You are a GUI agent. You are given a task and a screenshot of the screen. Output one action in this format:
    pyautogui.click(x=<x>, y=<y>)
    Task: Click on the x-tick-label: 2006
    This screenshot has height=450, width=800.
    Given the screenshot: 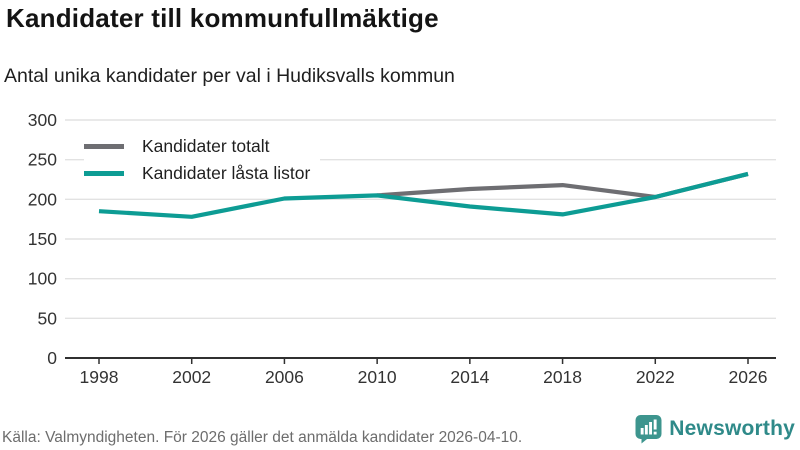 What is the action you would take?
    pyautogui.click(x=284, y=377)
    